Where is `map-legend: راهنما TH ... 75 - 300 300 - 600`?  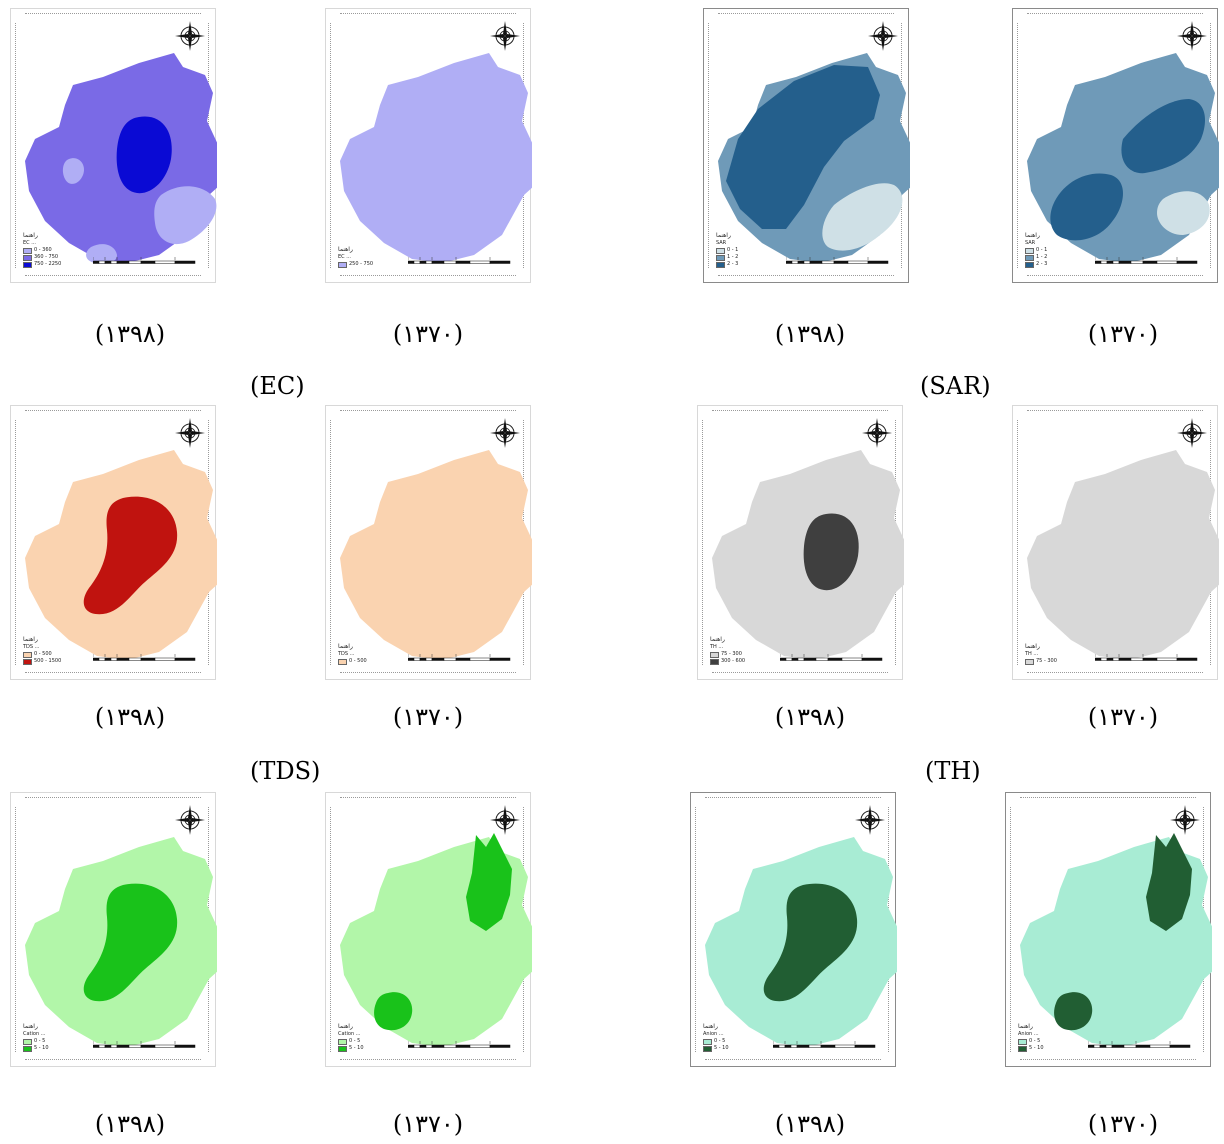
map-legend: راهنما TH ... 75 - 300 300 - 600 is located at coordinates (727, 650).